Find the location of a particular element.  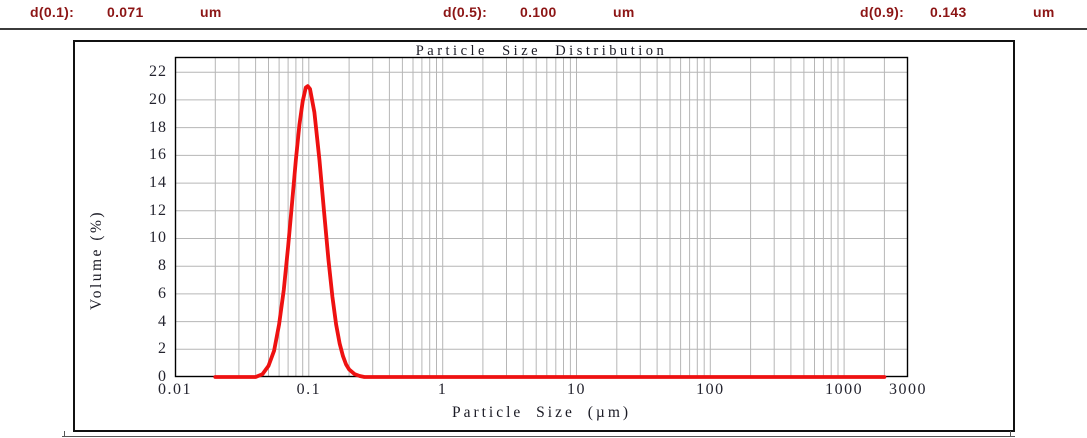

y-tick-label: 18 is located at coordinates (158, 127).